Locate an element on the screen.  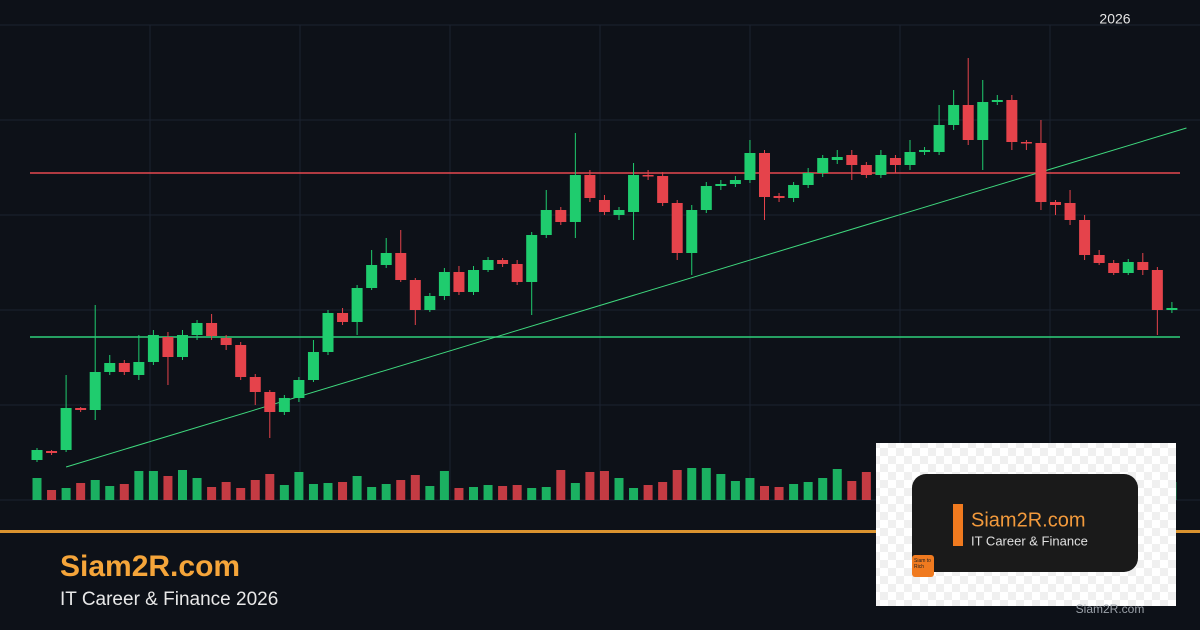
card is located at coordinates (1025, 523).